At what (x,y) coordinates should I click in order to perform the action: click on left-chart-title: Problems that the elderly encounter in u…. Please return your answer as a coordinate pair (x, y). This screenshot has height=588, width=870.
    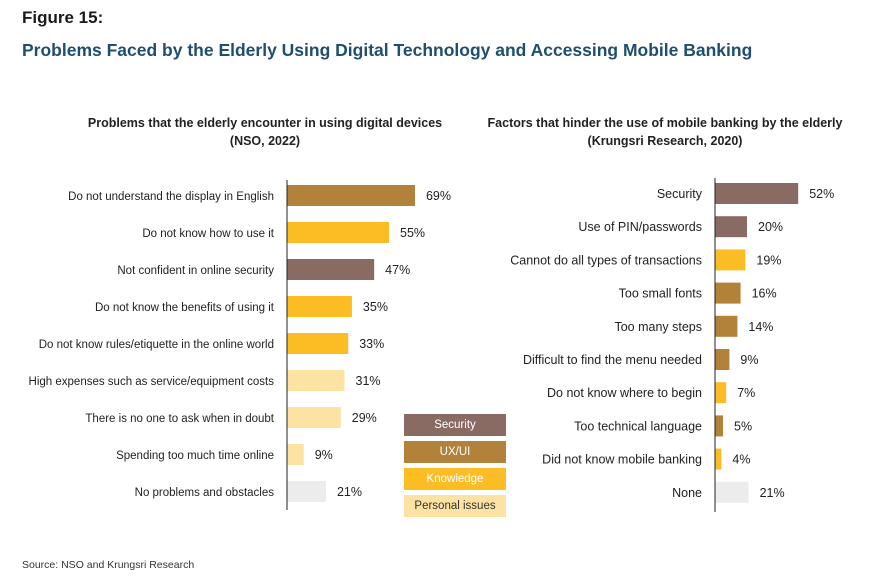
    Looking at the image, I should click on (265, 132).